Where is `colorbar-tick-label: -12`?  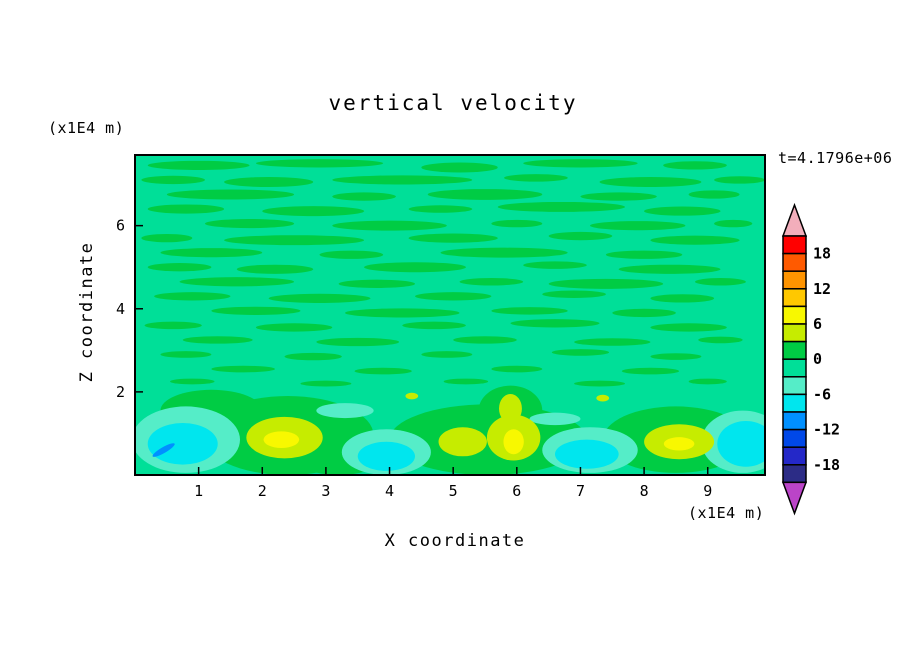 colorbar-tick-label: -12 is located at coordinates (826, 430).